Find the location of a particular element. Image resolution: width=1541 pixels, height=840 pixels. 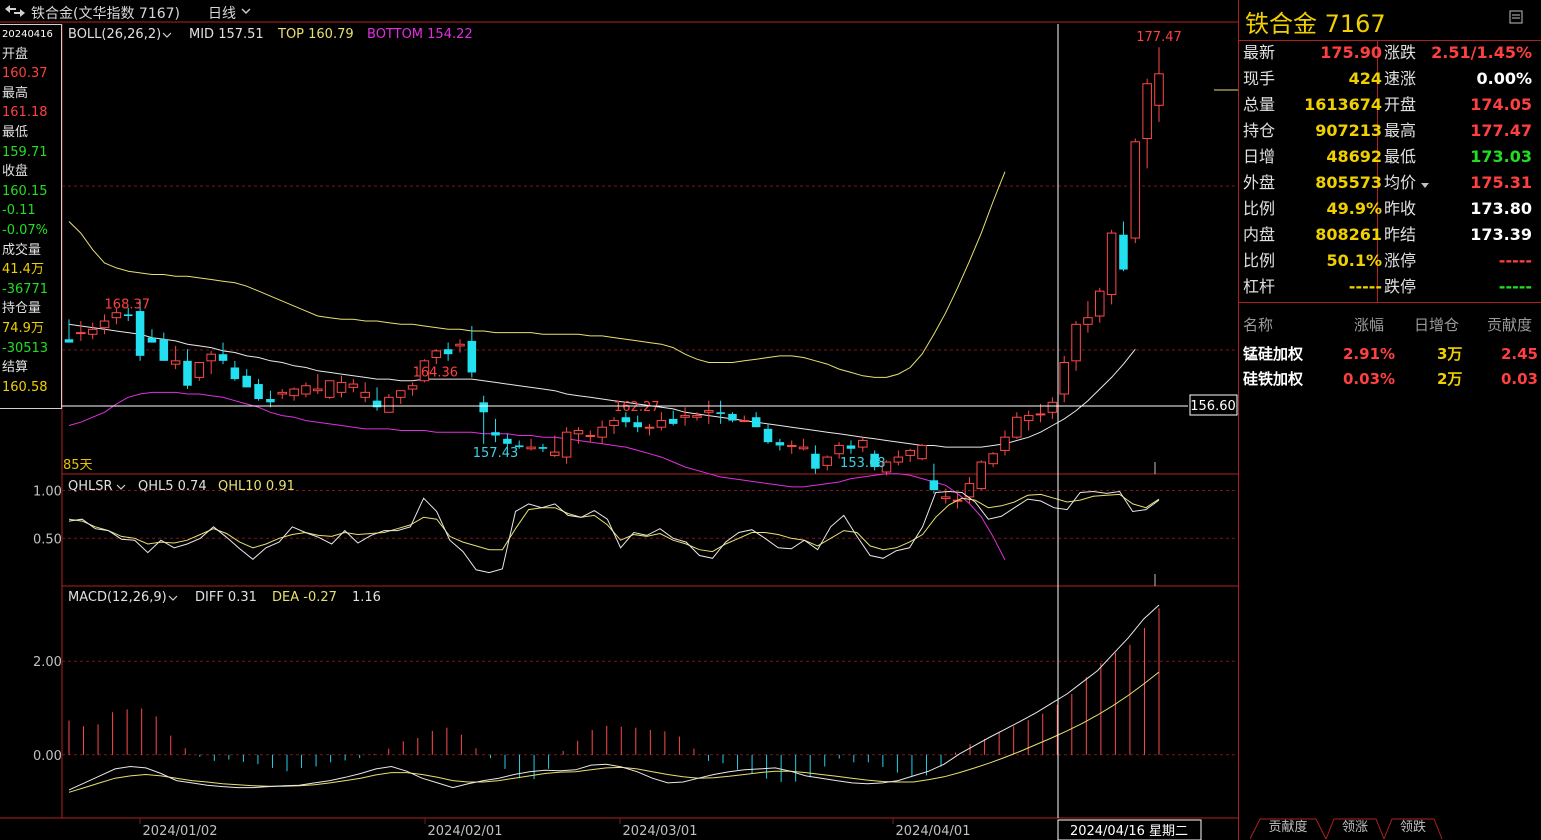

info-row: 74.9万 is located at coordinates (23, 328).